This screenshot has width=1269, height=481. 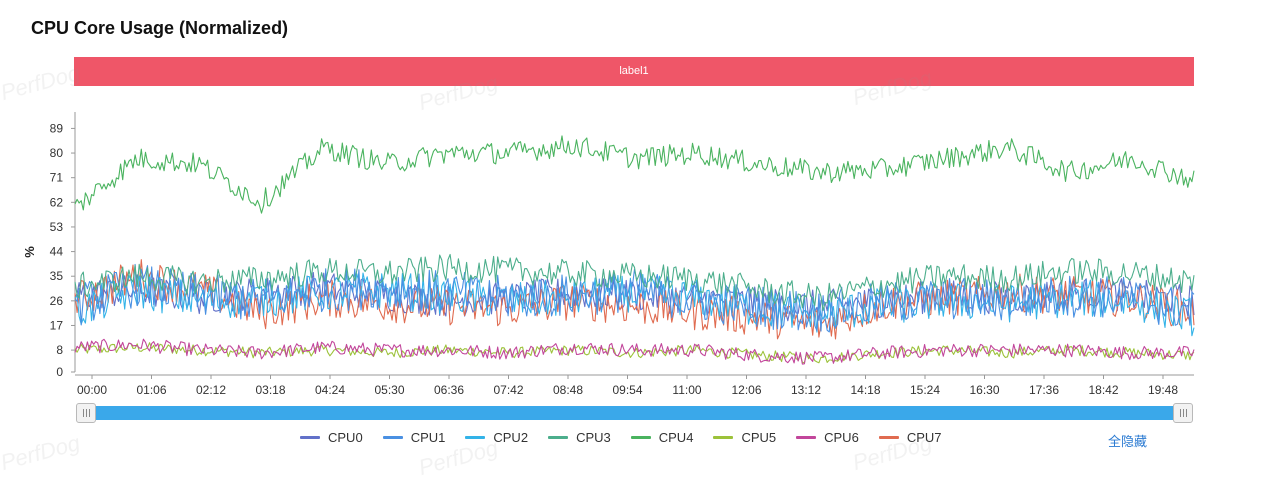 What do you see at coordinates (345, 437) in the screenshot?
I see `legend-label: CPU0` at bounding box center [345, 437].